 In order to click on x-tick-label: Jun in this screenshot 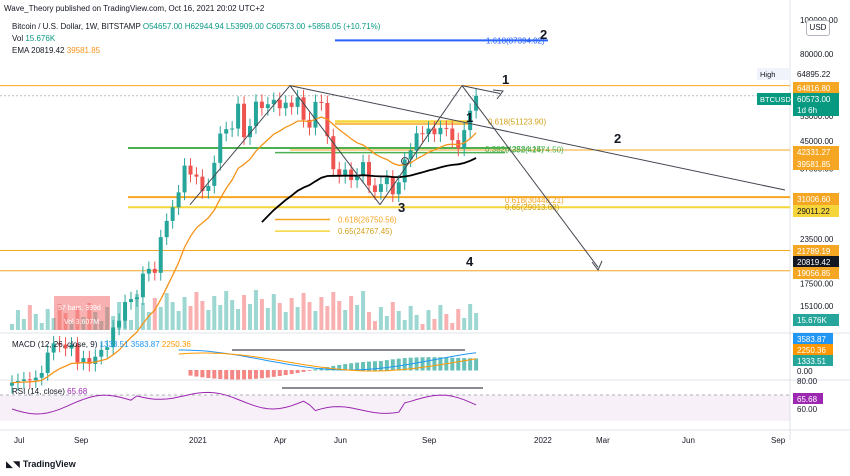, I will do `click(688, 440)`.